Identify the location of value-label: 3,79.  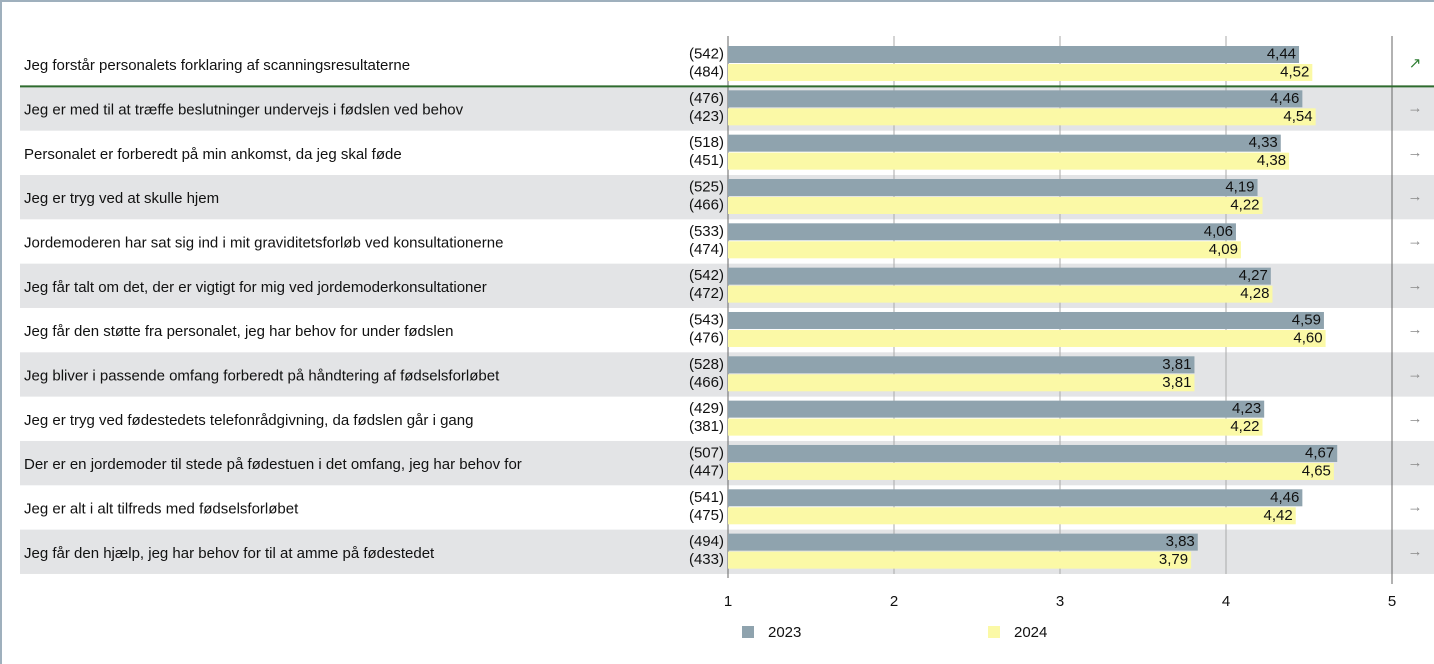
(1173, 559).